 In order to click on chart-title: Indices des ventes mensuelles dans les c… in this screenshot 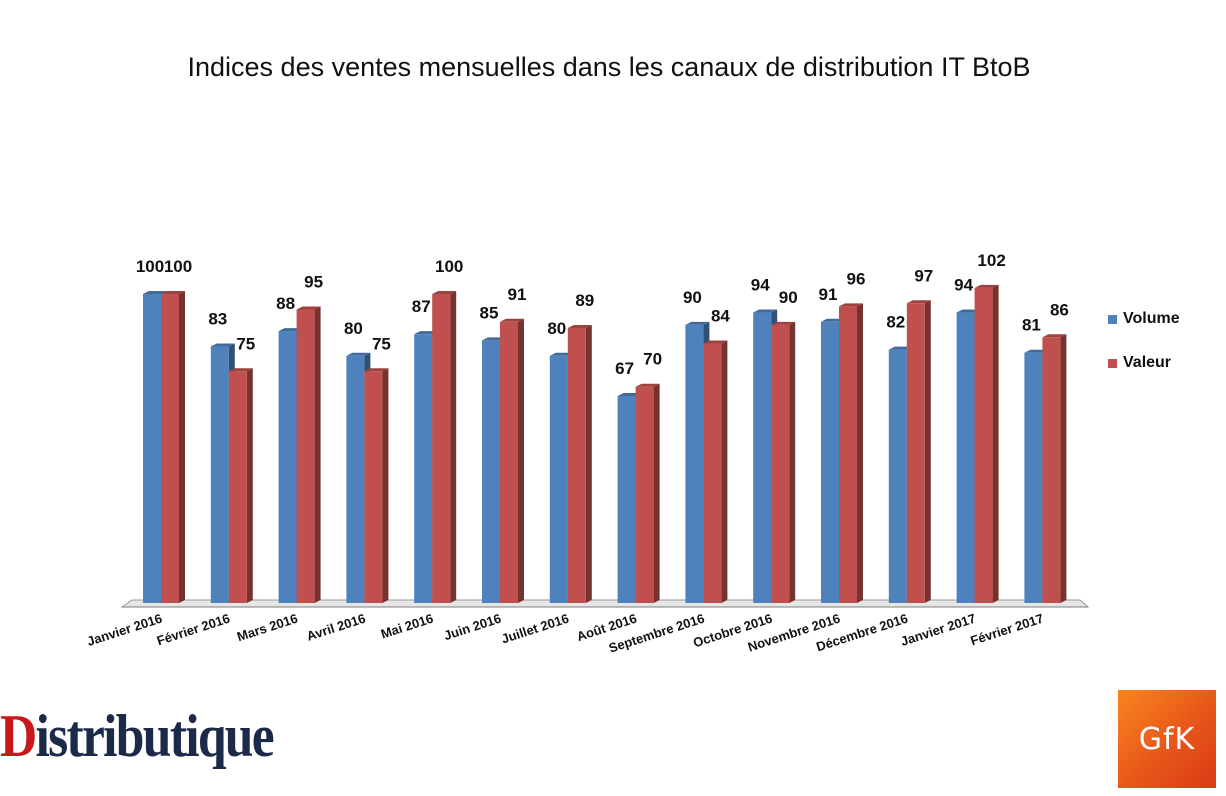, I will do `click(609, 67)`.